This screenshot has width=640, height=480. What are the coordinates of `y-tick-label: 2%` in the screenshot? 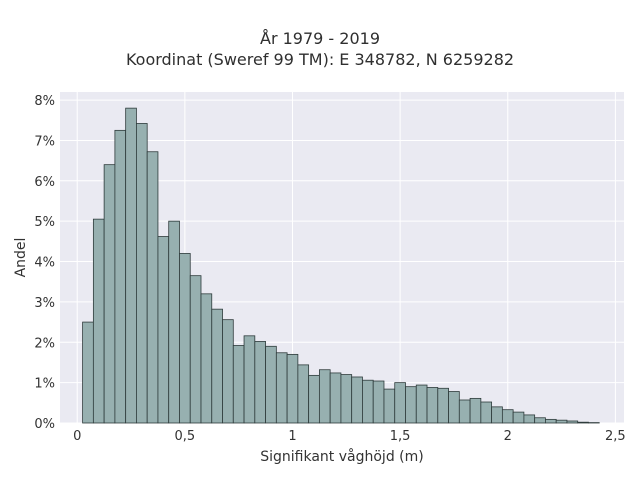 It's located at (44, 343).